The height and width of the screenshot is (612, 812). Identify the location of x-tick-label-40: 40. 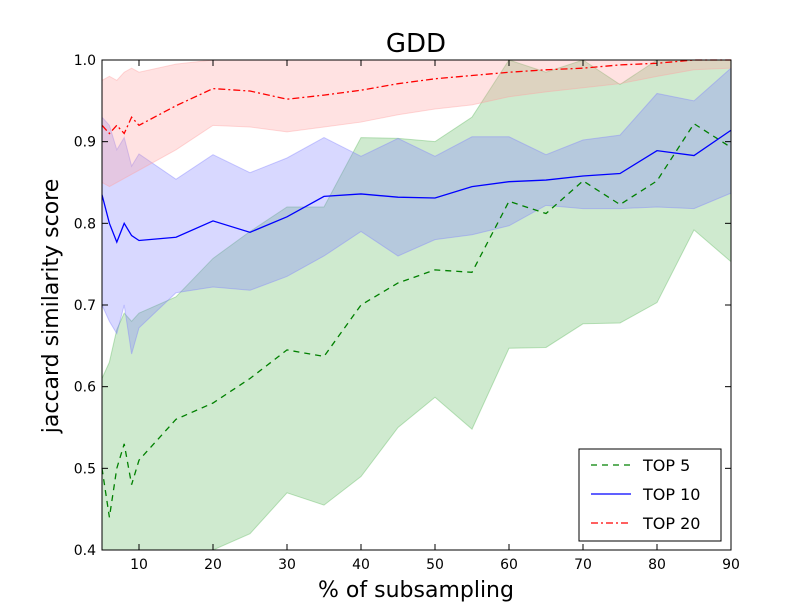
(361, 565).